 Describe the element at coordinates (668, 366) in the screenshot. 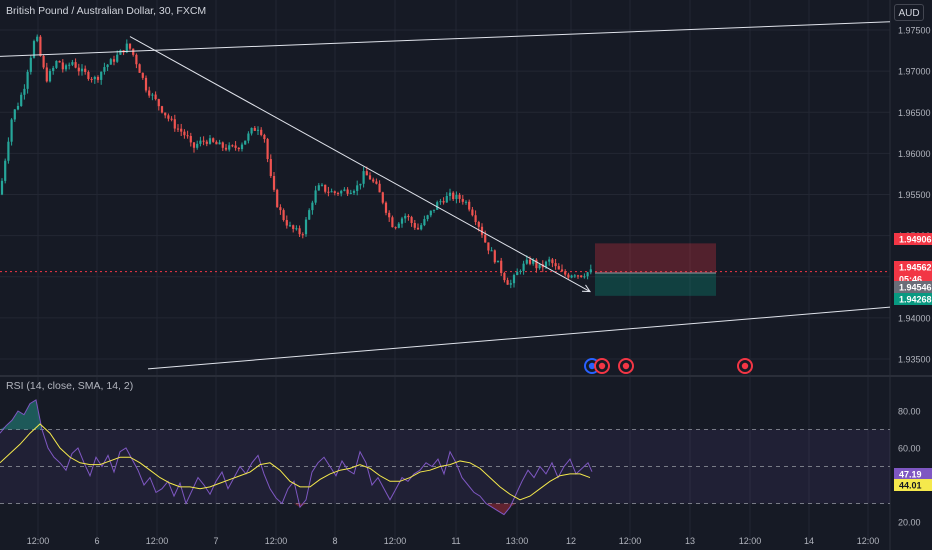

I see `economic-events` at that location.